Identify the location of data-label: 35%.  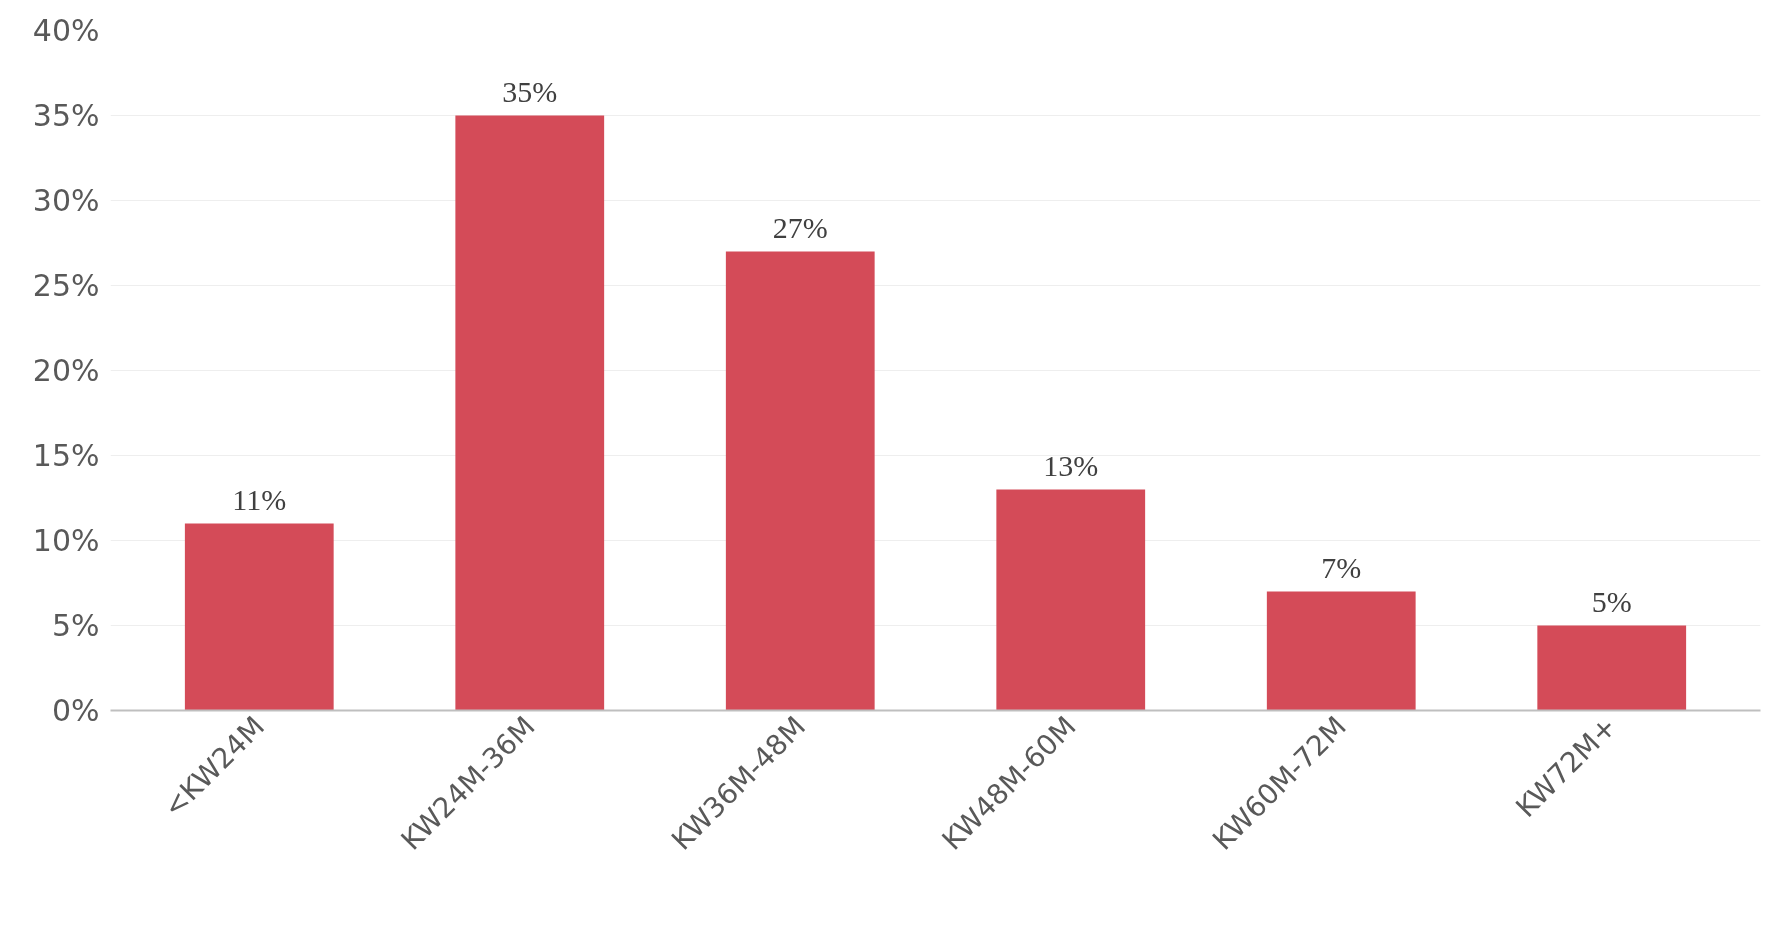
(530, 91).